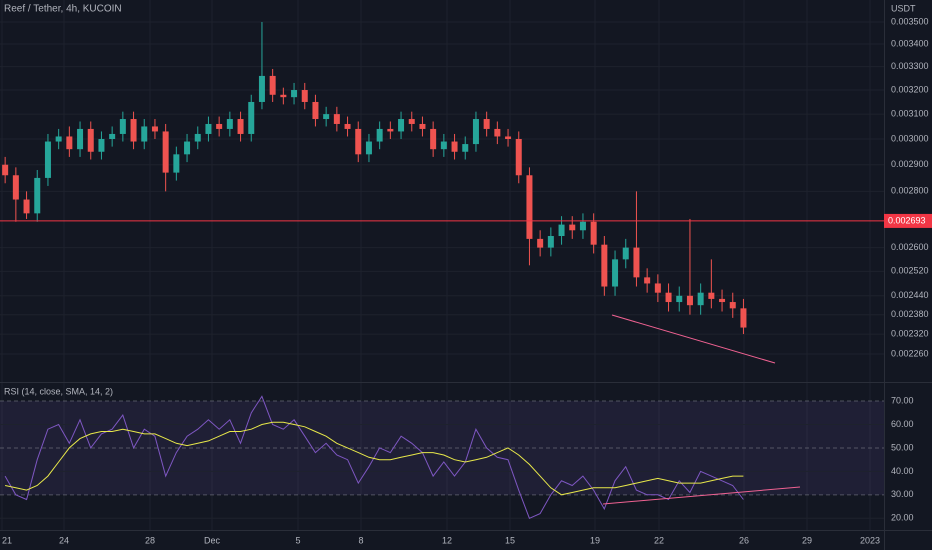  Describe the element at coordinates (910, 66) in the screenshot. I see `y-tick-label: 0.003300` at that location.